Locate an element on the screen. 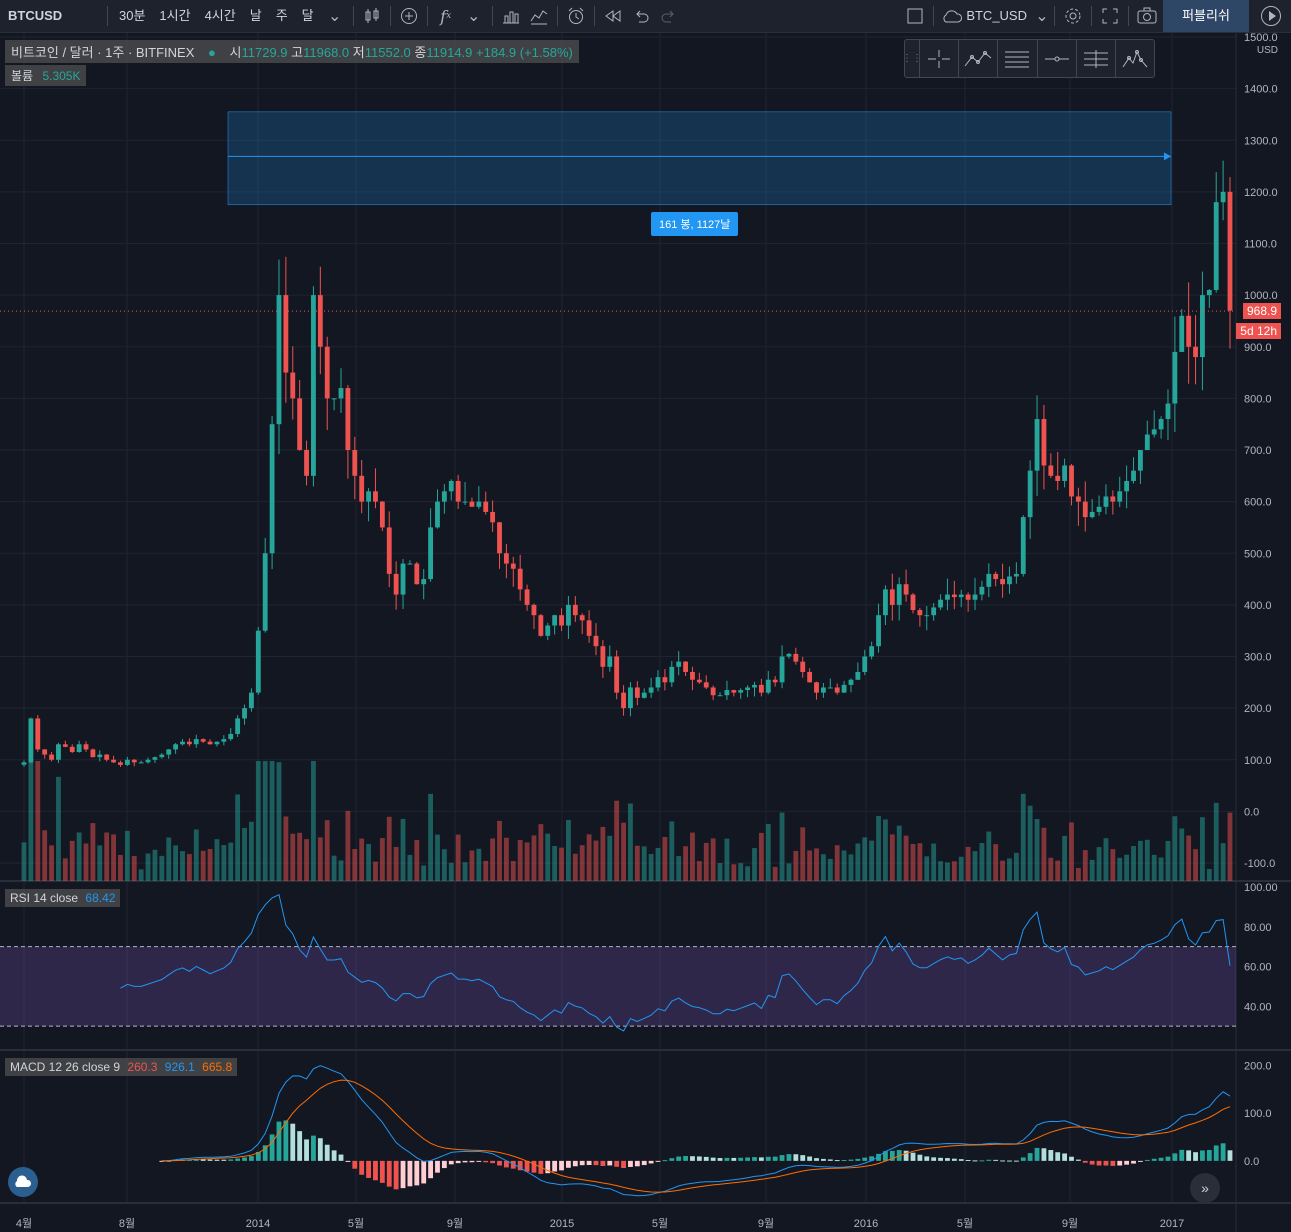 The width and height of the screenshot is (1291, 1232). alert-clock-icon is located at coordinates (576, 16).